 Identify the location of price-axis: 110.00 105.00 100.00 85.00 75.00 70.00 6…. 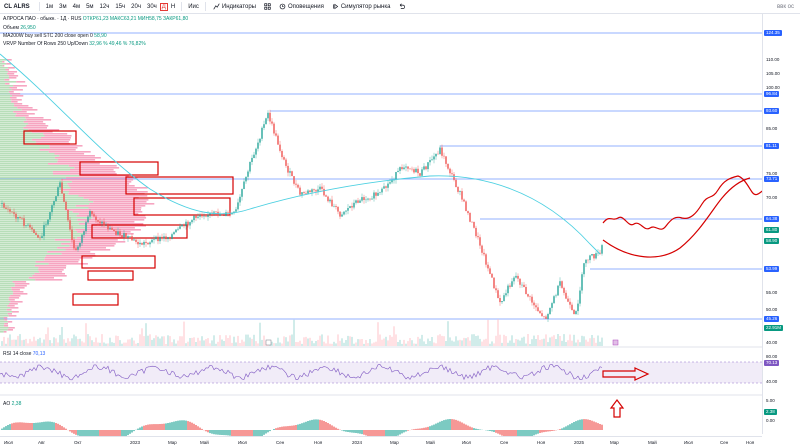
(781, 224).